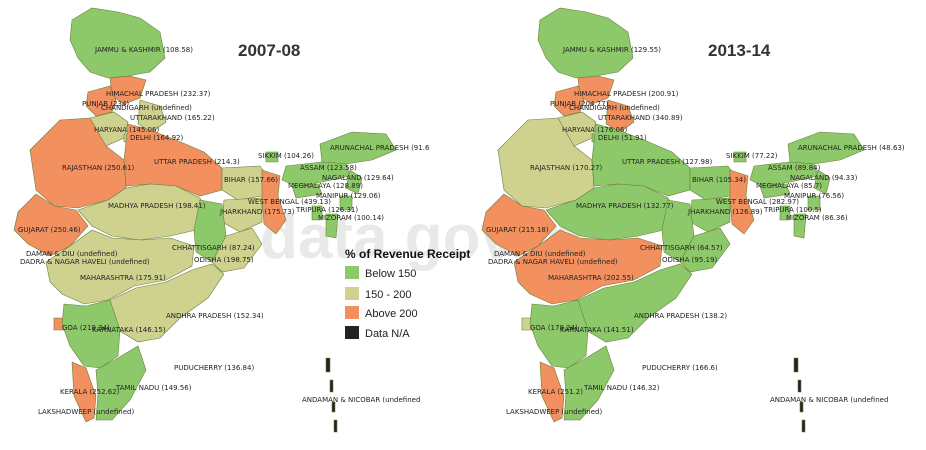 This screenshot has height=450, width=926. Describe the element at coordinates (667, 162) in the screenshot. I see `state-label-up: UTTAR PRADESH (127.98)` at that location.